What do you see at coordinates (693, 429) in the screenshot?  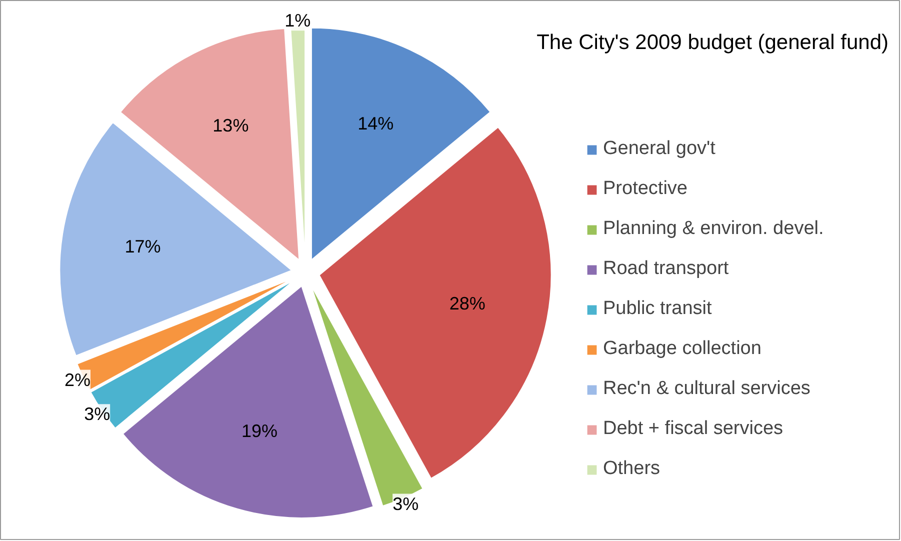 I see `legend-label: Debt + fiscal services` at bounding box center [693, 429].